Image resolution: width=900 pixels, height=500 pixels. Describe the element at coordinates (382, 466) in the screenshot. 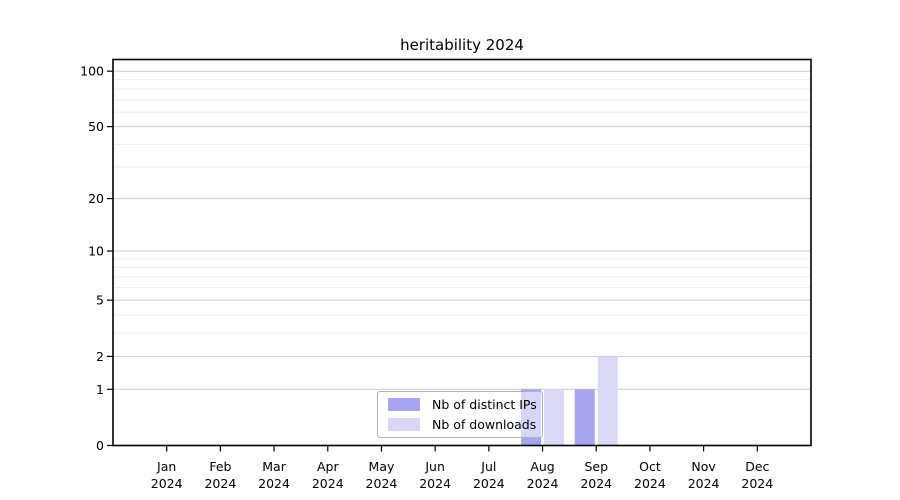

I see `x-tick-month-label: May` at that location.